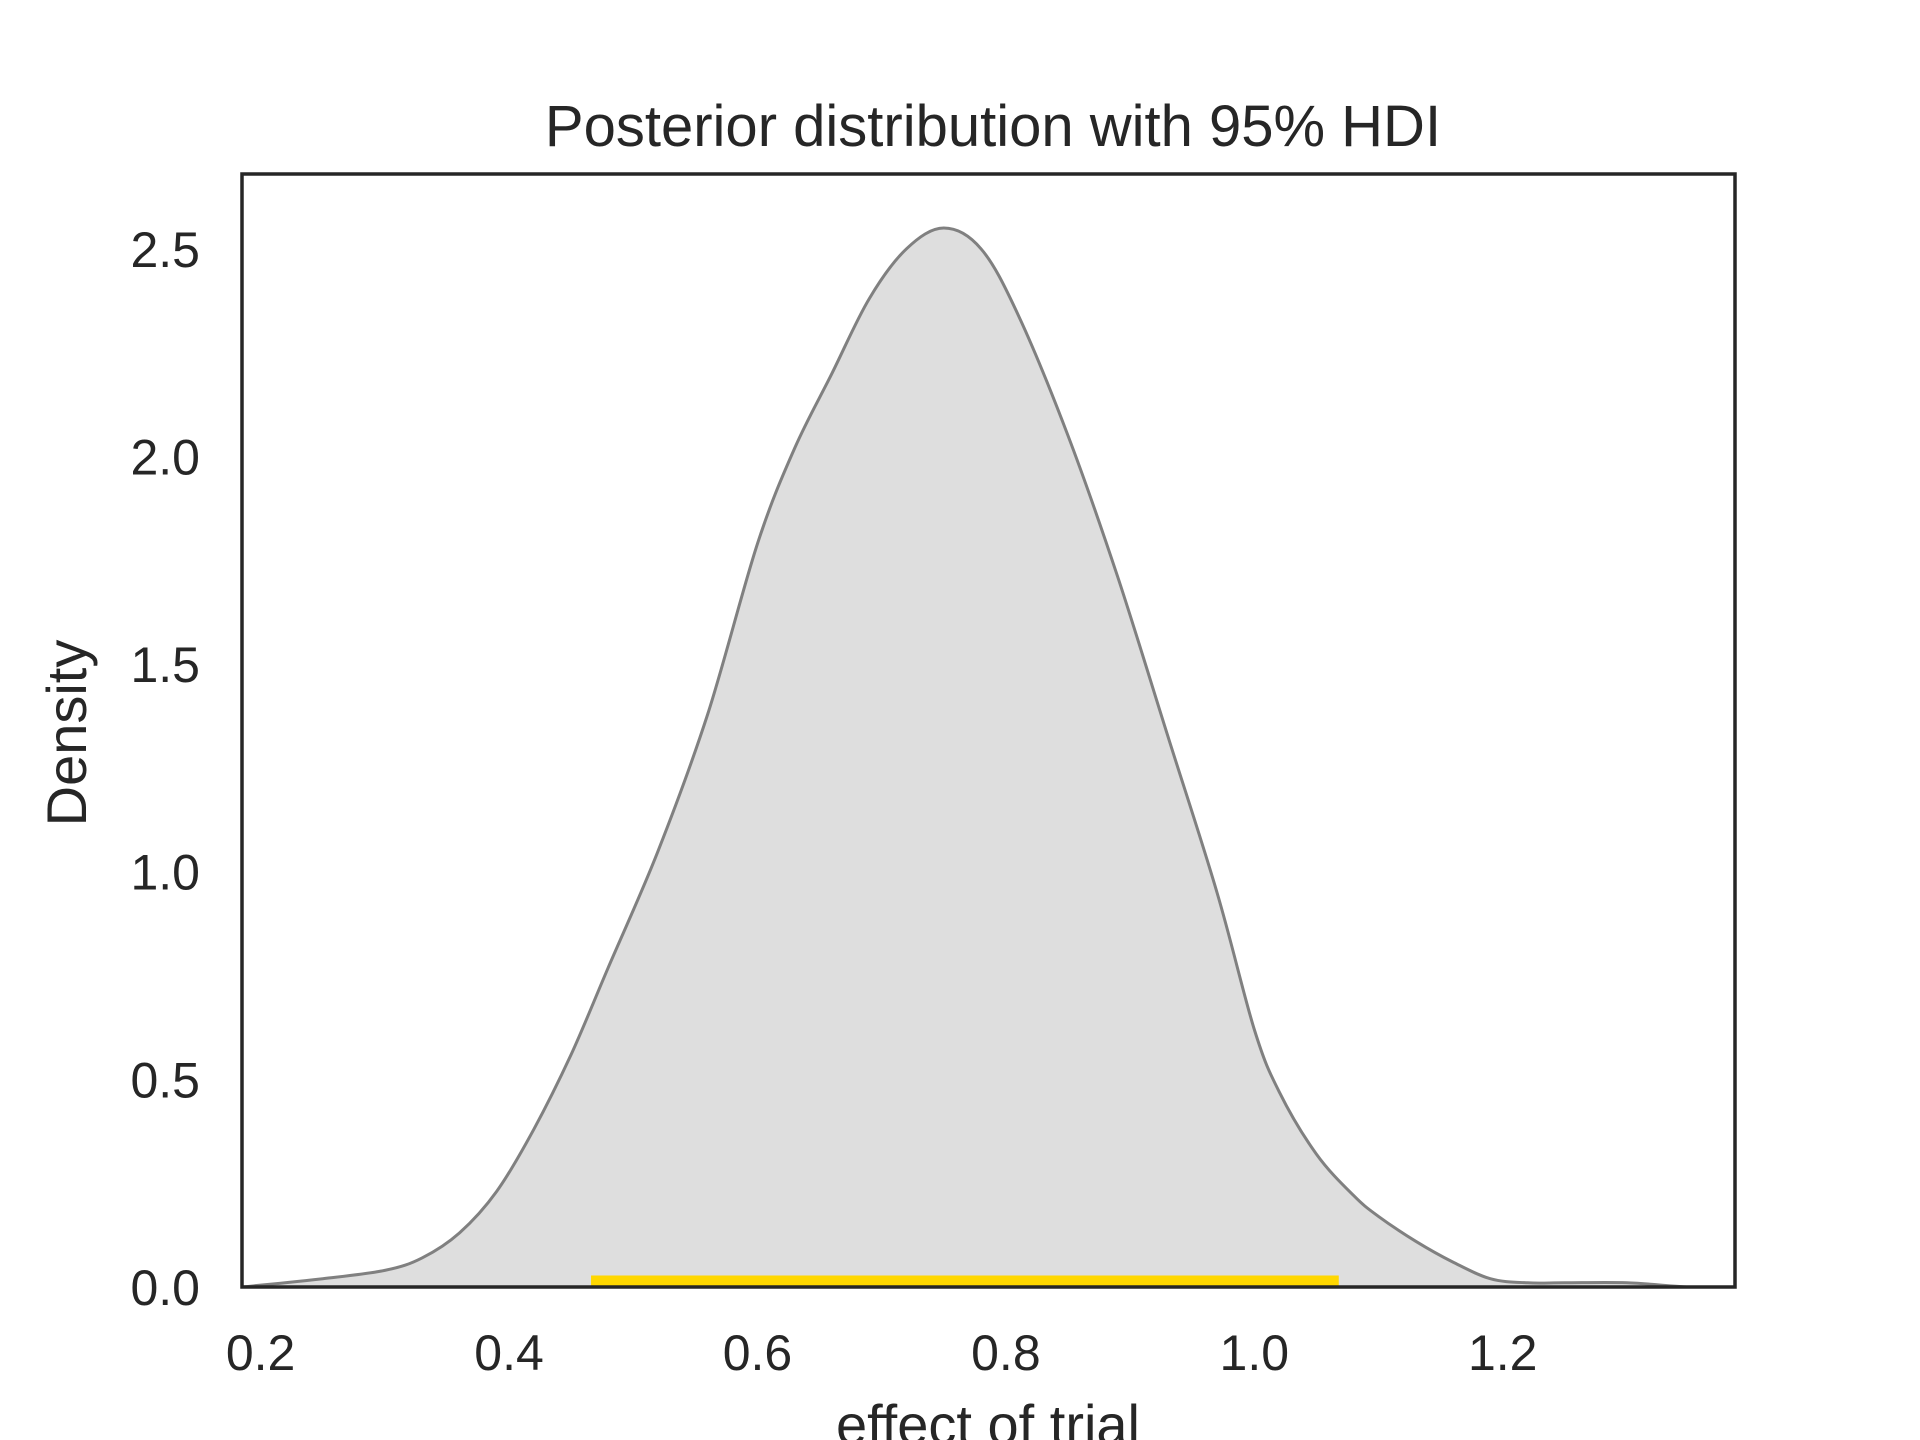 The width and height of the screenshot is (1920, 1440). Describe the element at coordinates (66, 733) in the screenshot. I see `y-axis-label: Density` at that location.